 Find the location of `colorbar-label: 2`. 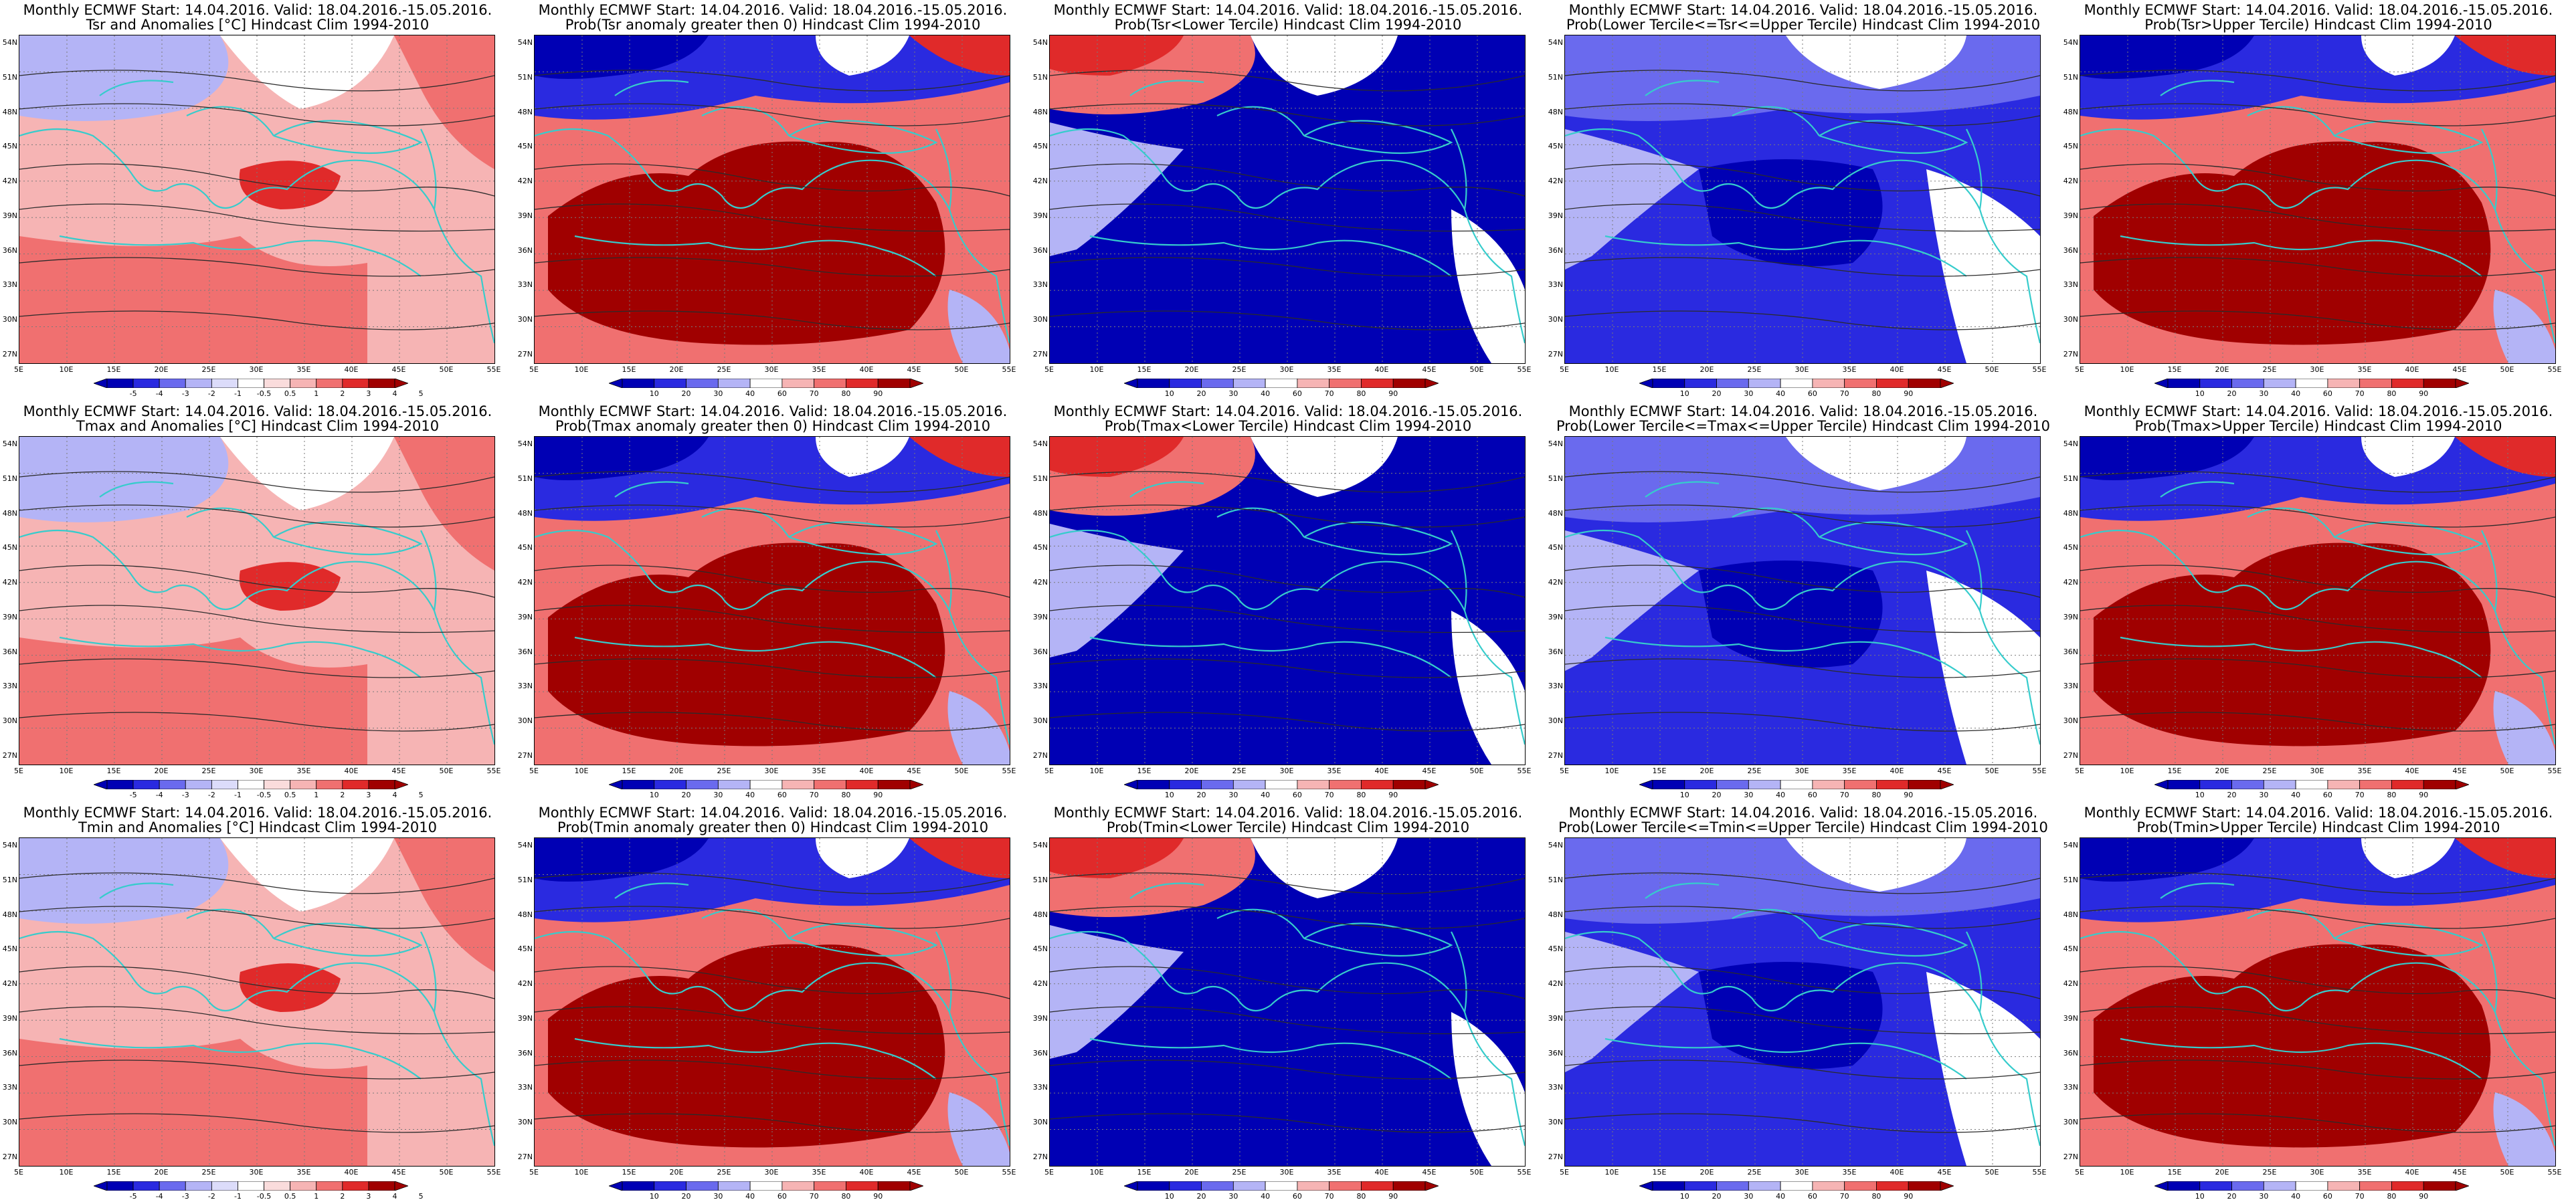

colorbar-label: 2 is located at coordinates (342, 393).